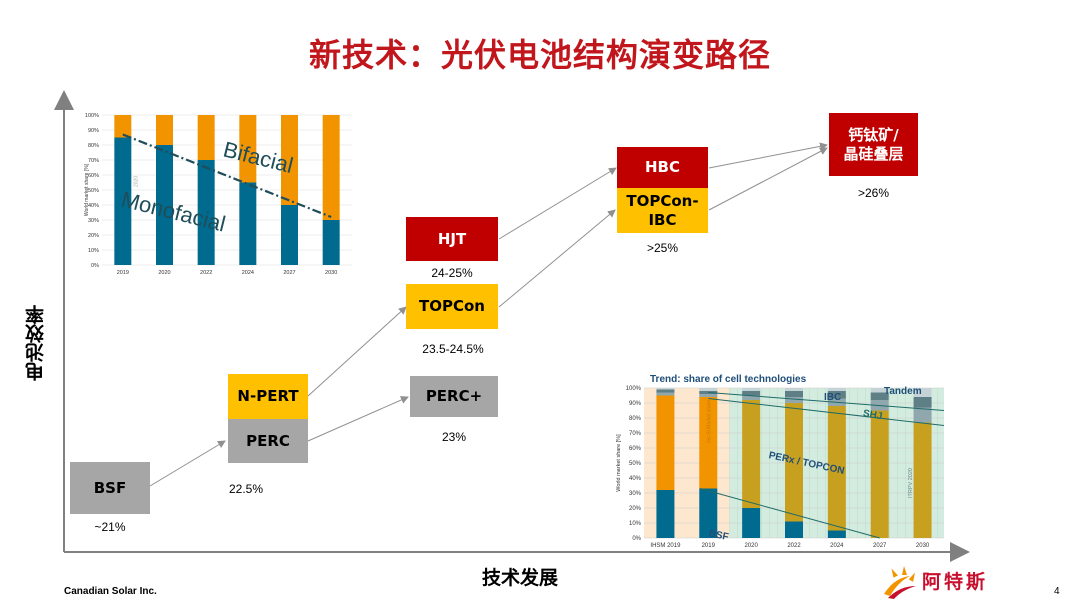 Image resolution: width=1080 pixels, height=608 pixels. Describe the element at coordinates (903, 391) in the screenshot. I see `annotation-tandem: Tandem` at that location.